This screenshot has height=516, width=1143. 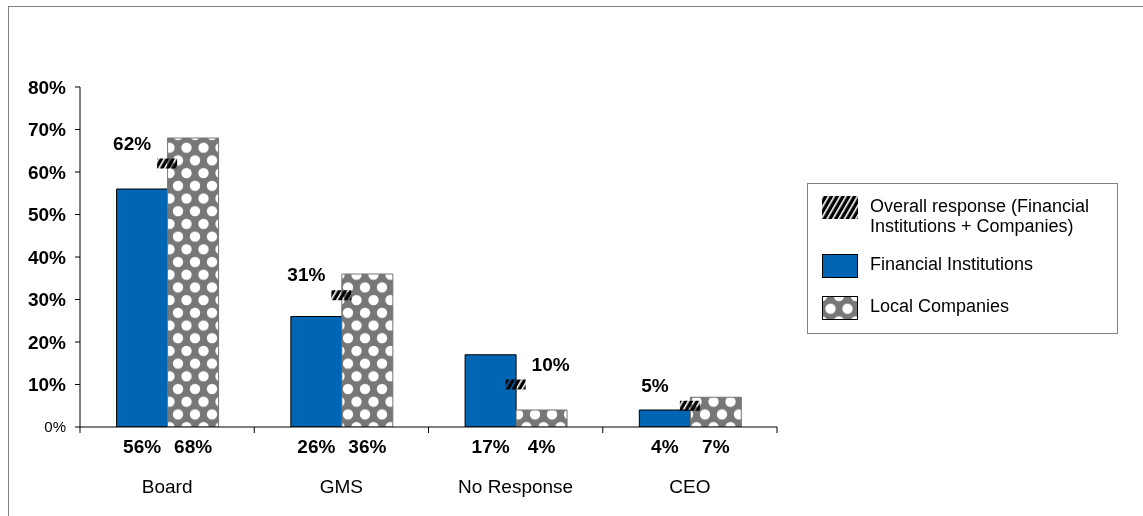 I want to click on y-tick-label: 30%, so click(x=47, y=300).